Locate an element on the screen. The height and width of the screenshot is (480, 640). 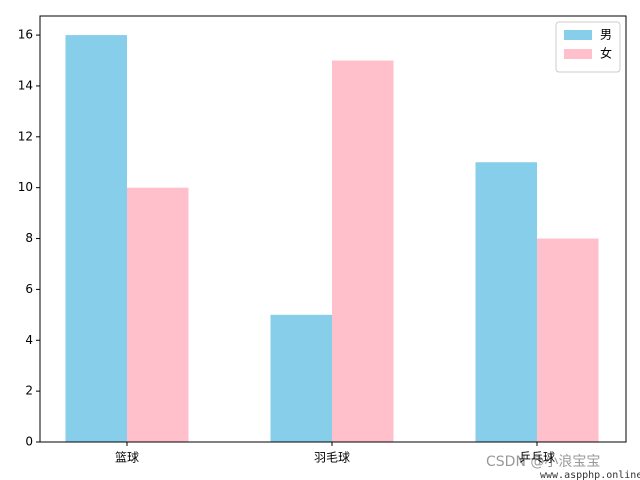
y-tick-label: 6 is located at coordinates (29, 289).